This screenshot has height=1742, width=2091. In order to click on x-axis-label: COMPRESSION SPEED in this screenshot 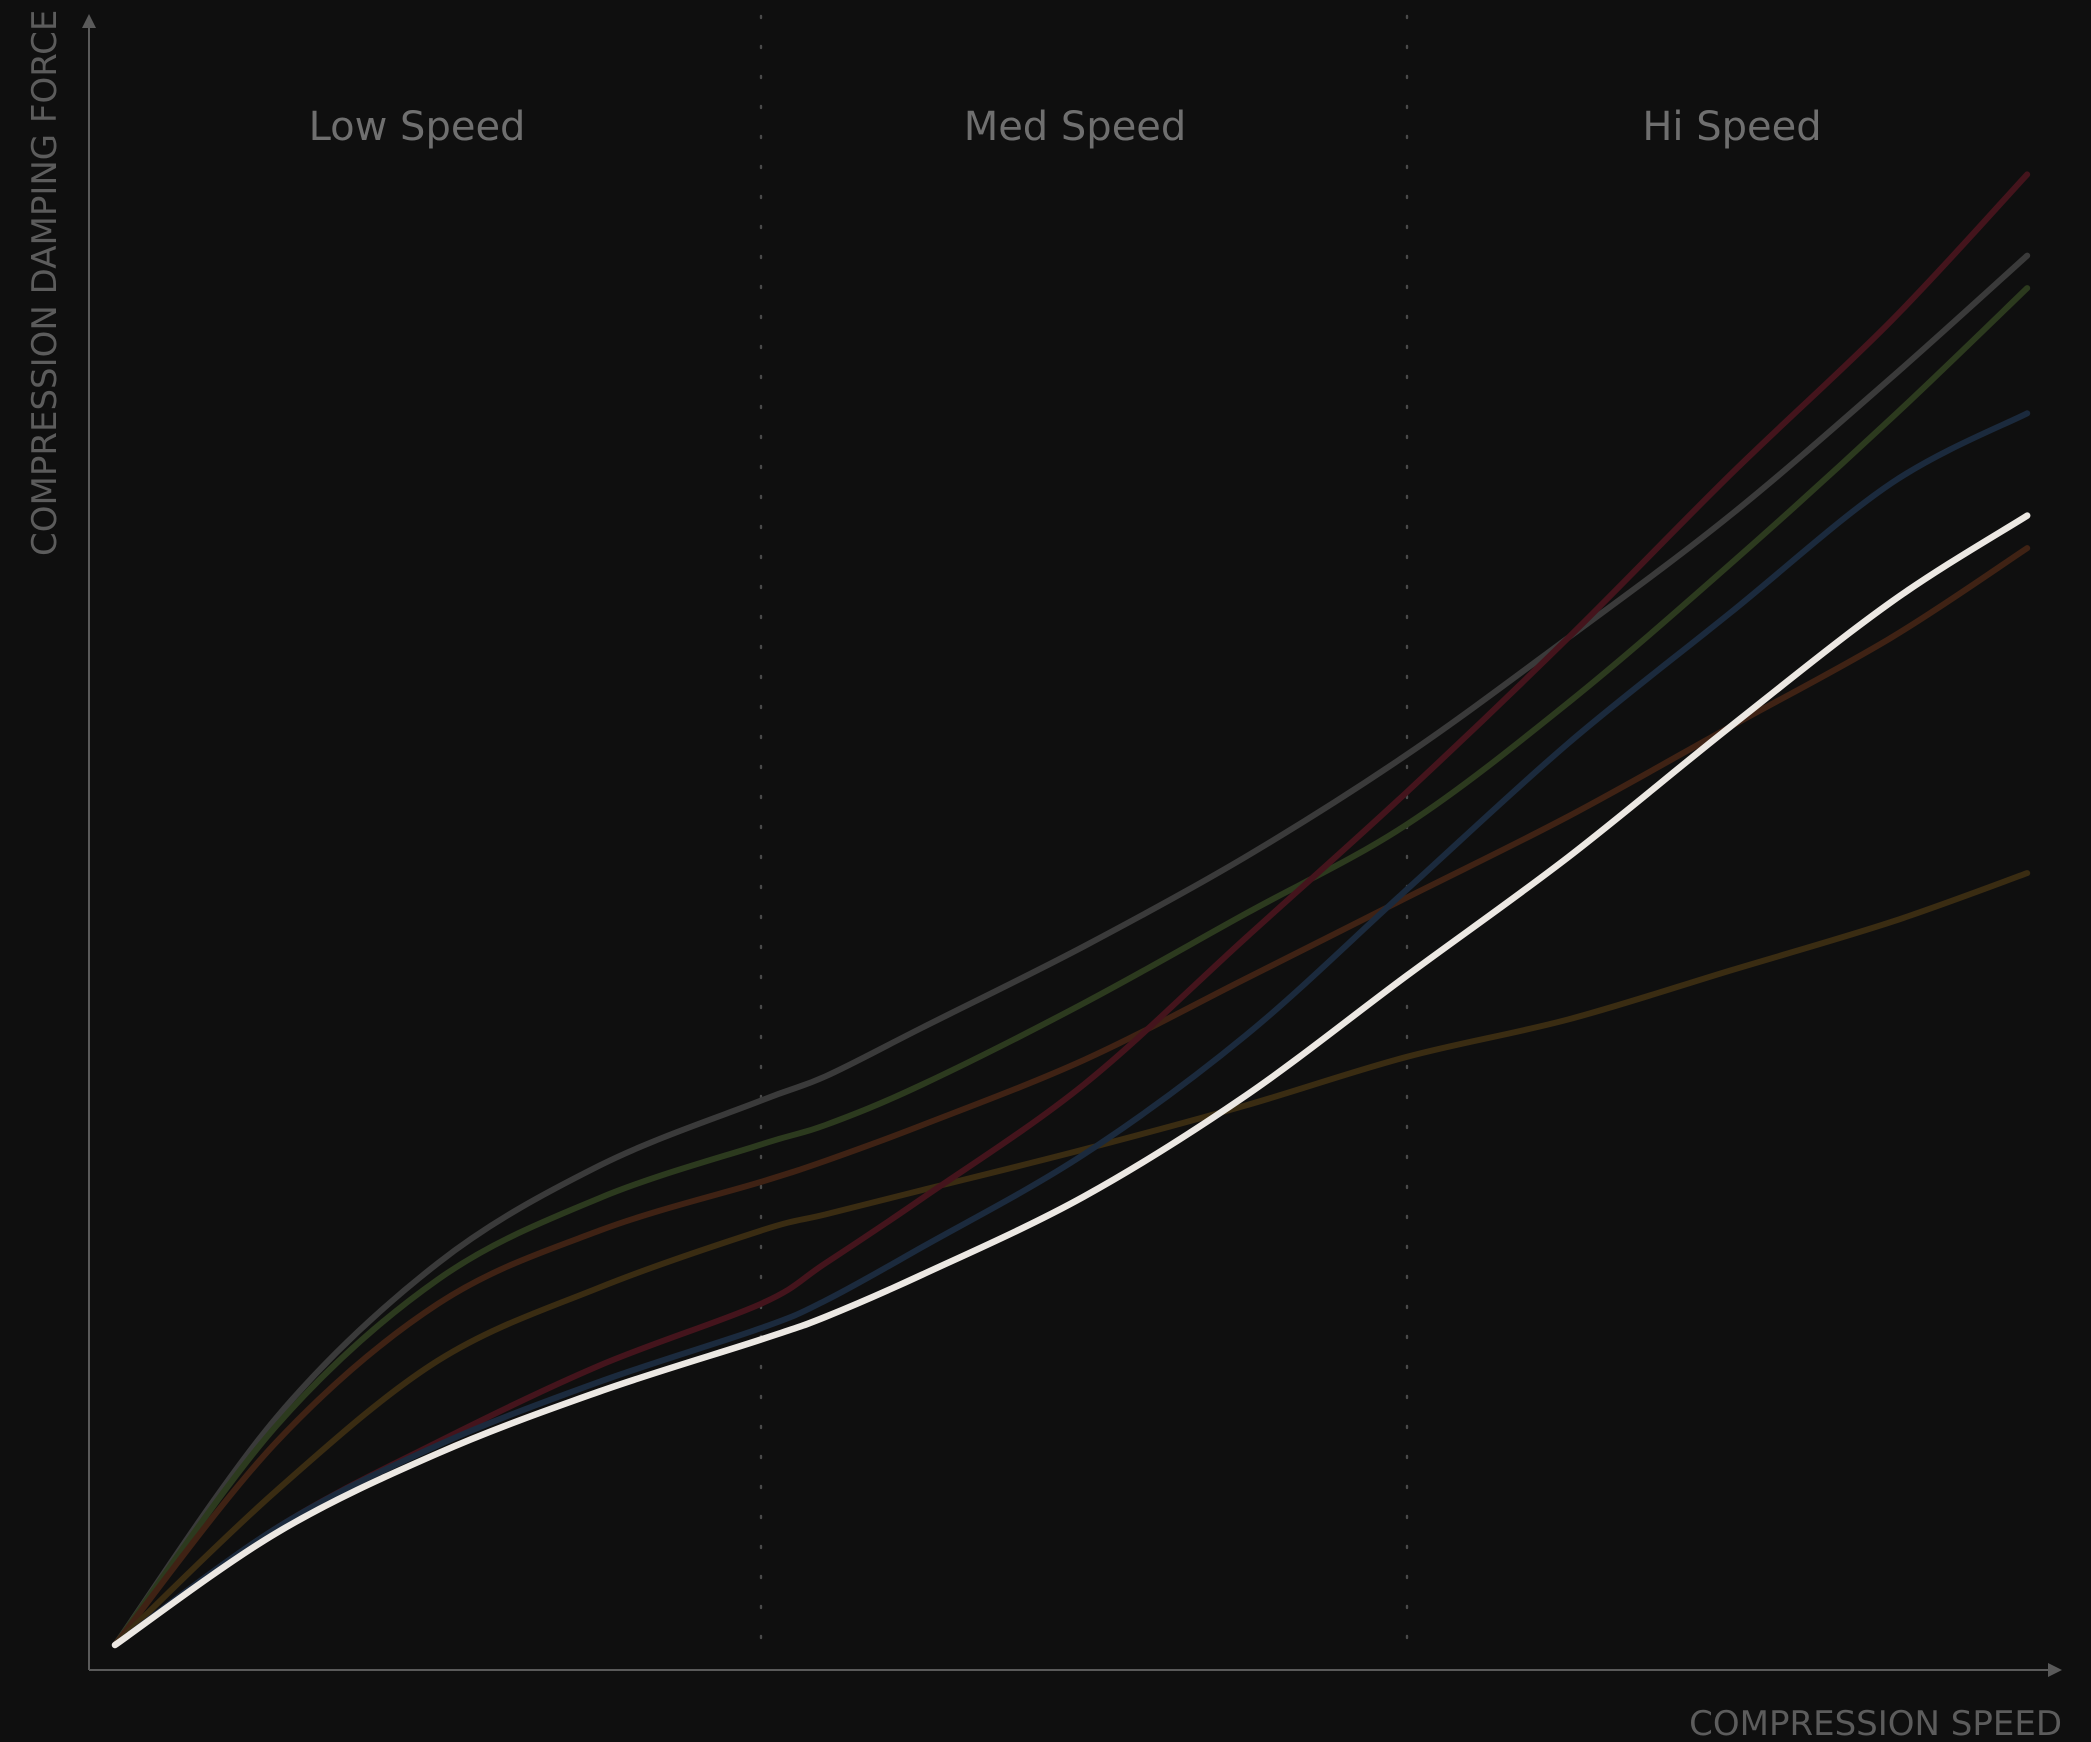, I will do `click(1875, 1723)`.